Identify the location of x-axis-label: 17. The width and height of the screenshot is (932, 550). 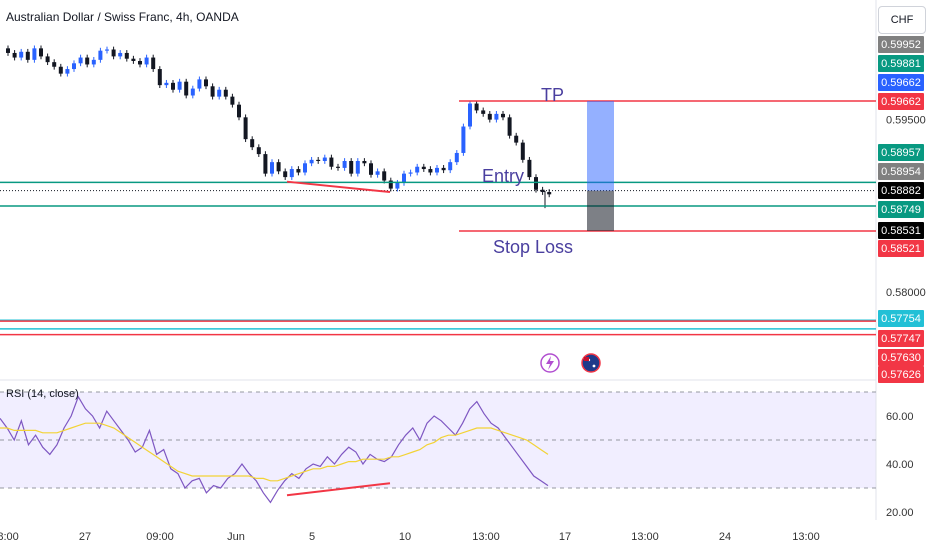
(565, 537).